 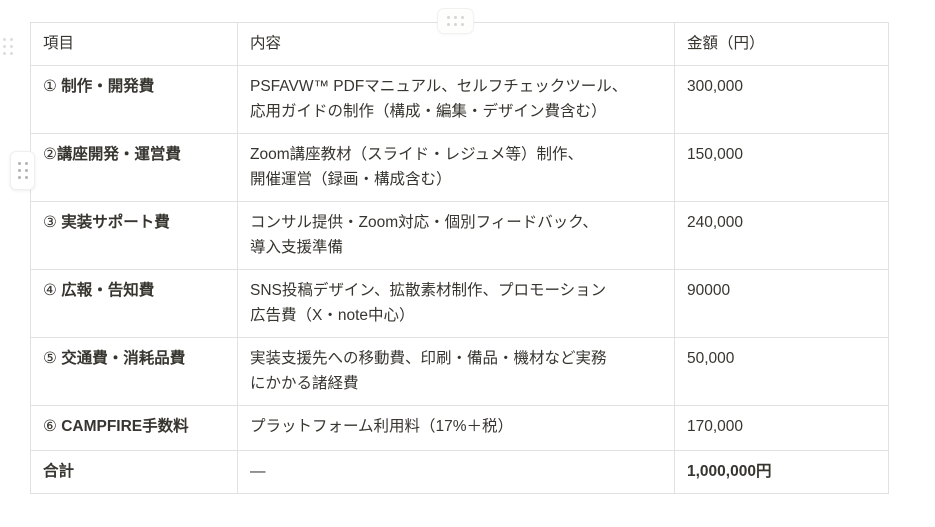 I want to click on amount-cell: 170,000, so click(x=781, y=428).